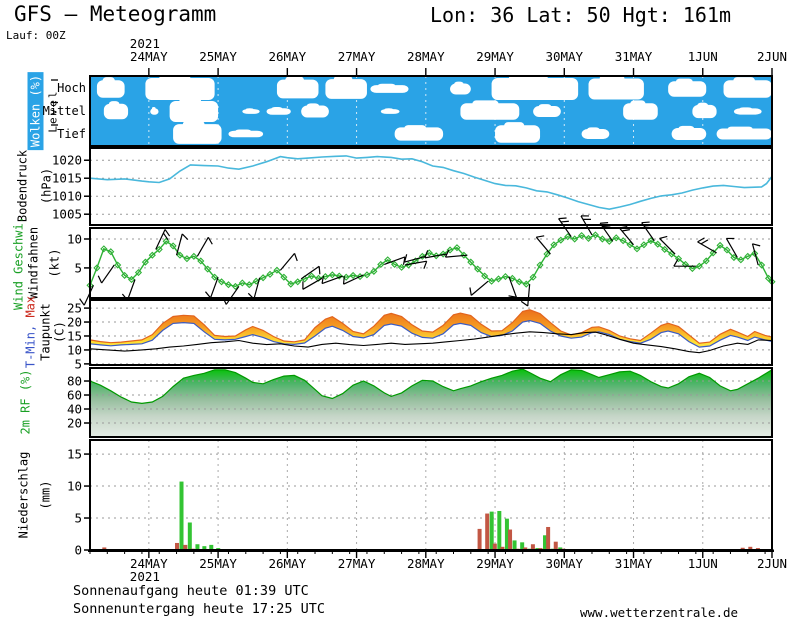 The width and height of the screenshot is (800, 625). I want to click on y-tick-label: 80, so click(74, 381).